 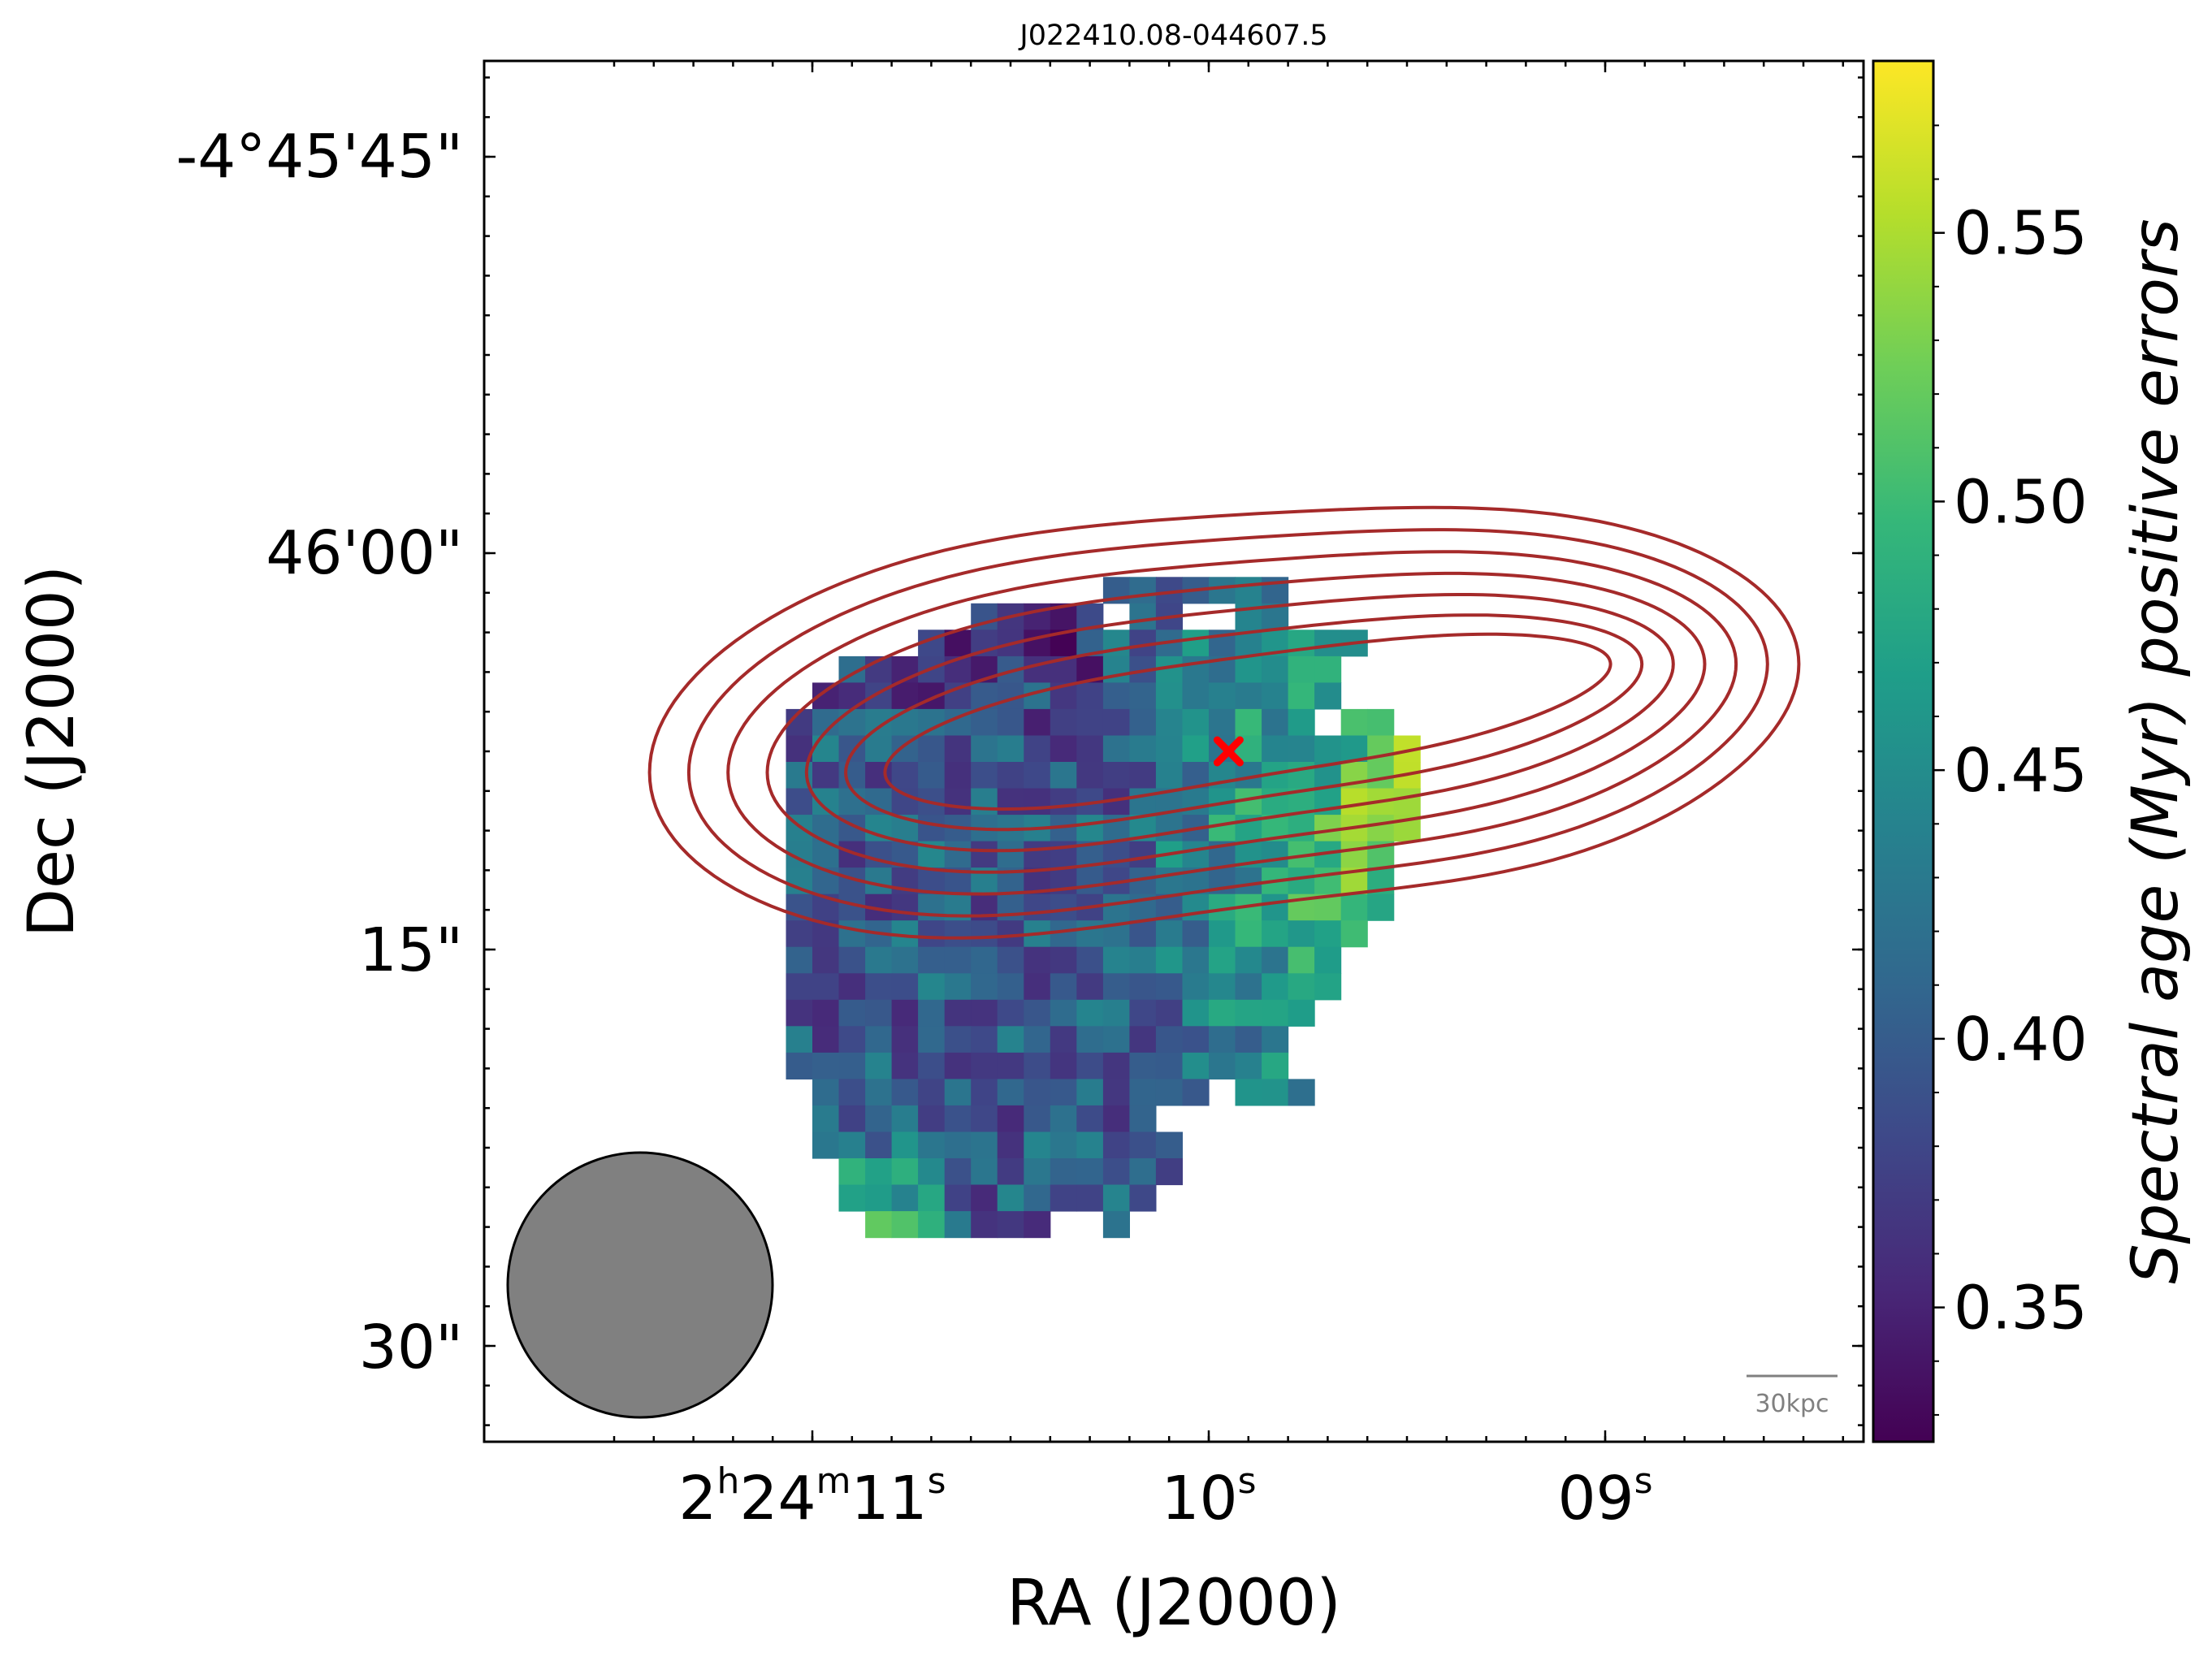 I want to click on x-tick-labels: 2h24m11s 10s 09s, so click(x=1165, y=1497).